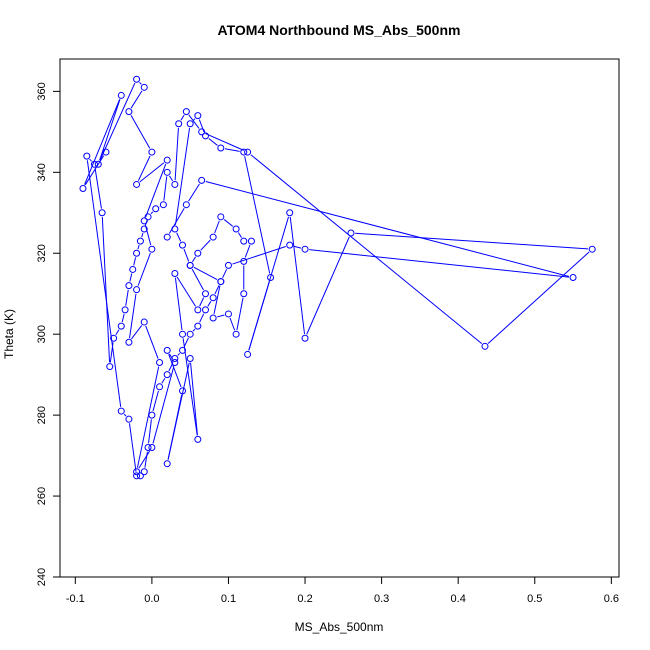 Image resolution: width=650 pixels, height=650 pixels. What do you see at coordinates (151, 599) in the screenshot?
I see `x-tick-label: 0.0` at bounding box center [151, 599].